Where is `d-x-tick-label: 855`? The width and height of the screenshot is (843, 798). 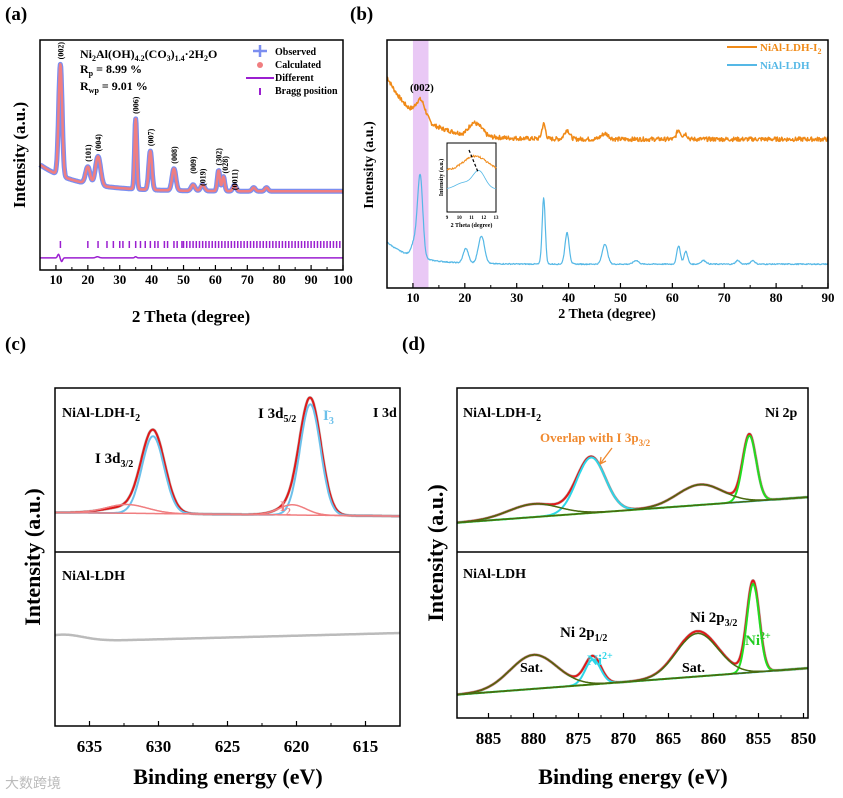 d-x-tick-label: 855 is located at coordinates (759, 738).